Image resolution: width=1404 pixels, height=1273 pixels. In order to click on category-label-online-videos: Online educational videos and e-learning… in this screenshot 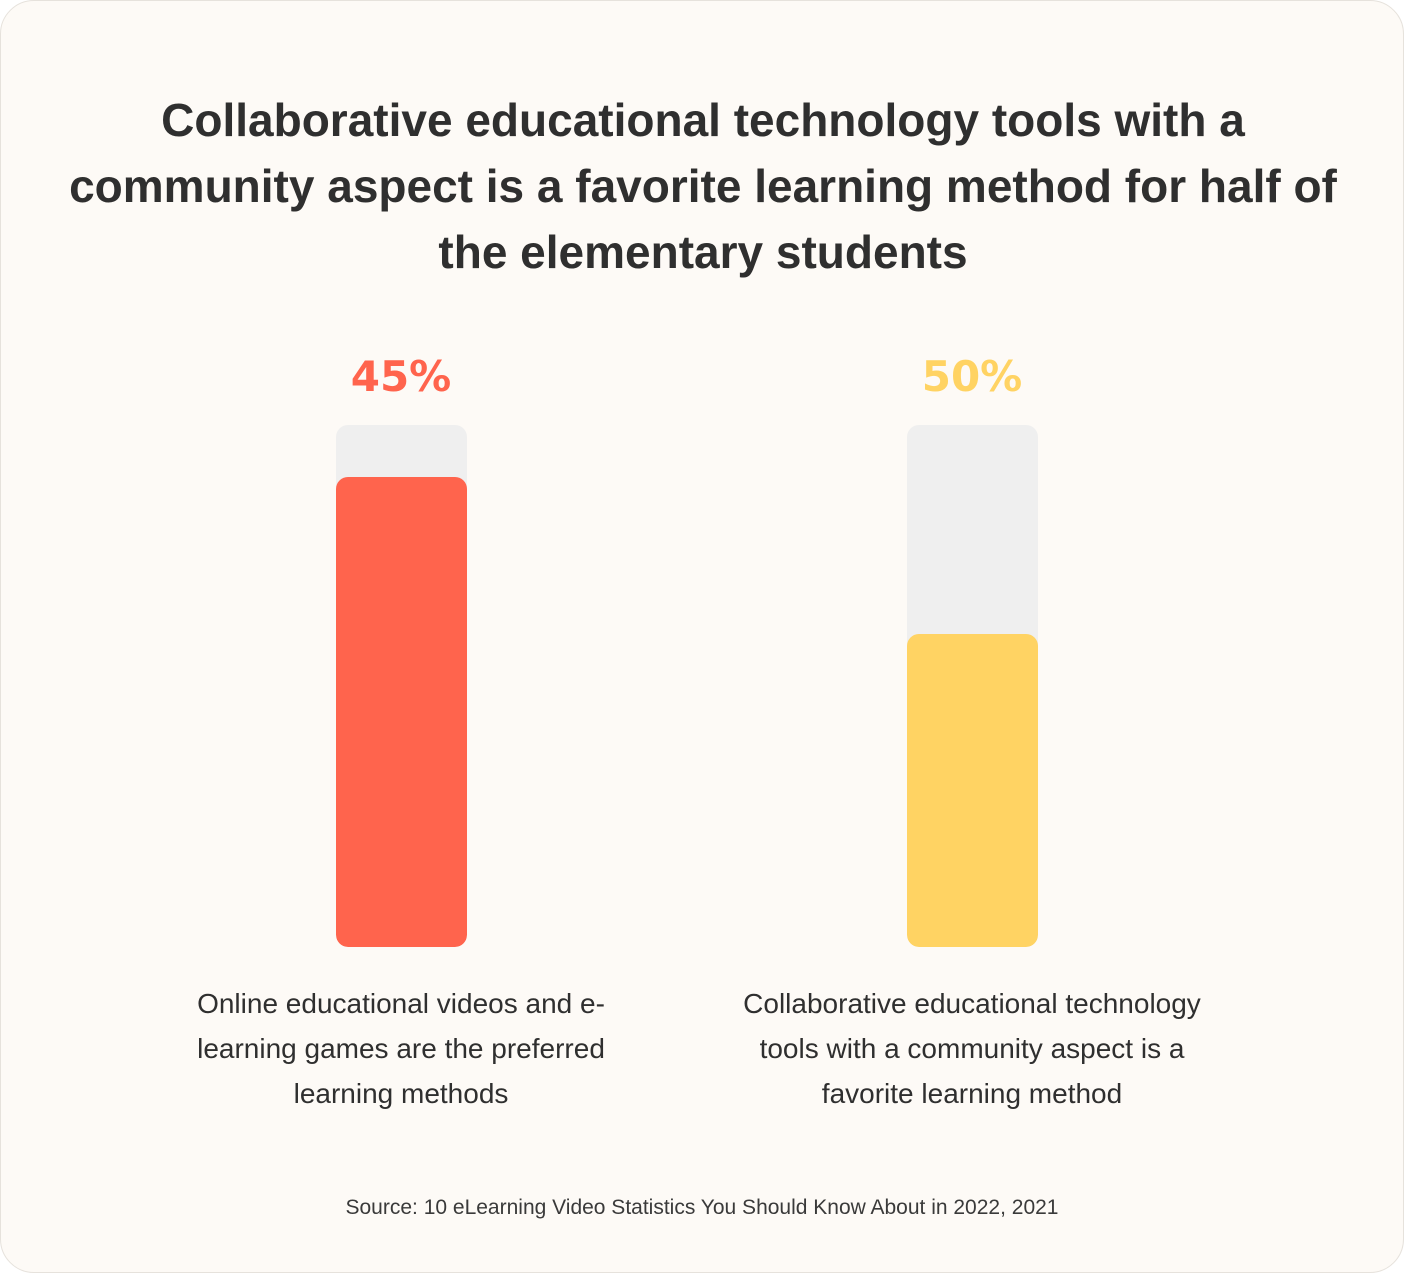, I will do `click(401, 1048)`.